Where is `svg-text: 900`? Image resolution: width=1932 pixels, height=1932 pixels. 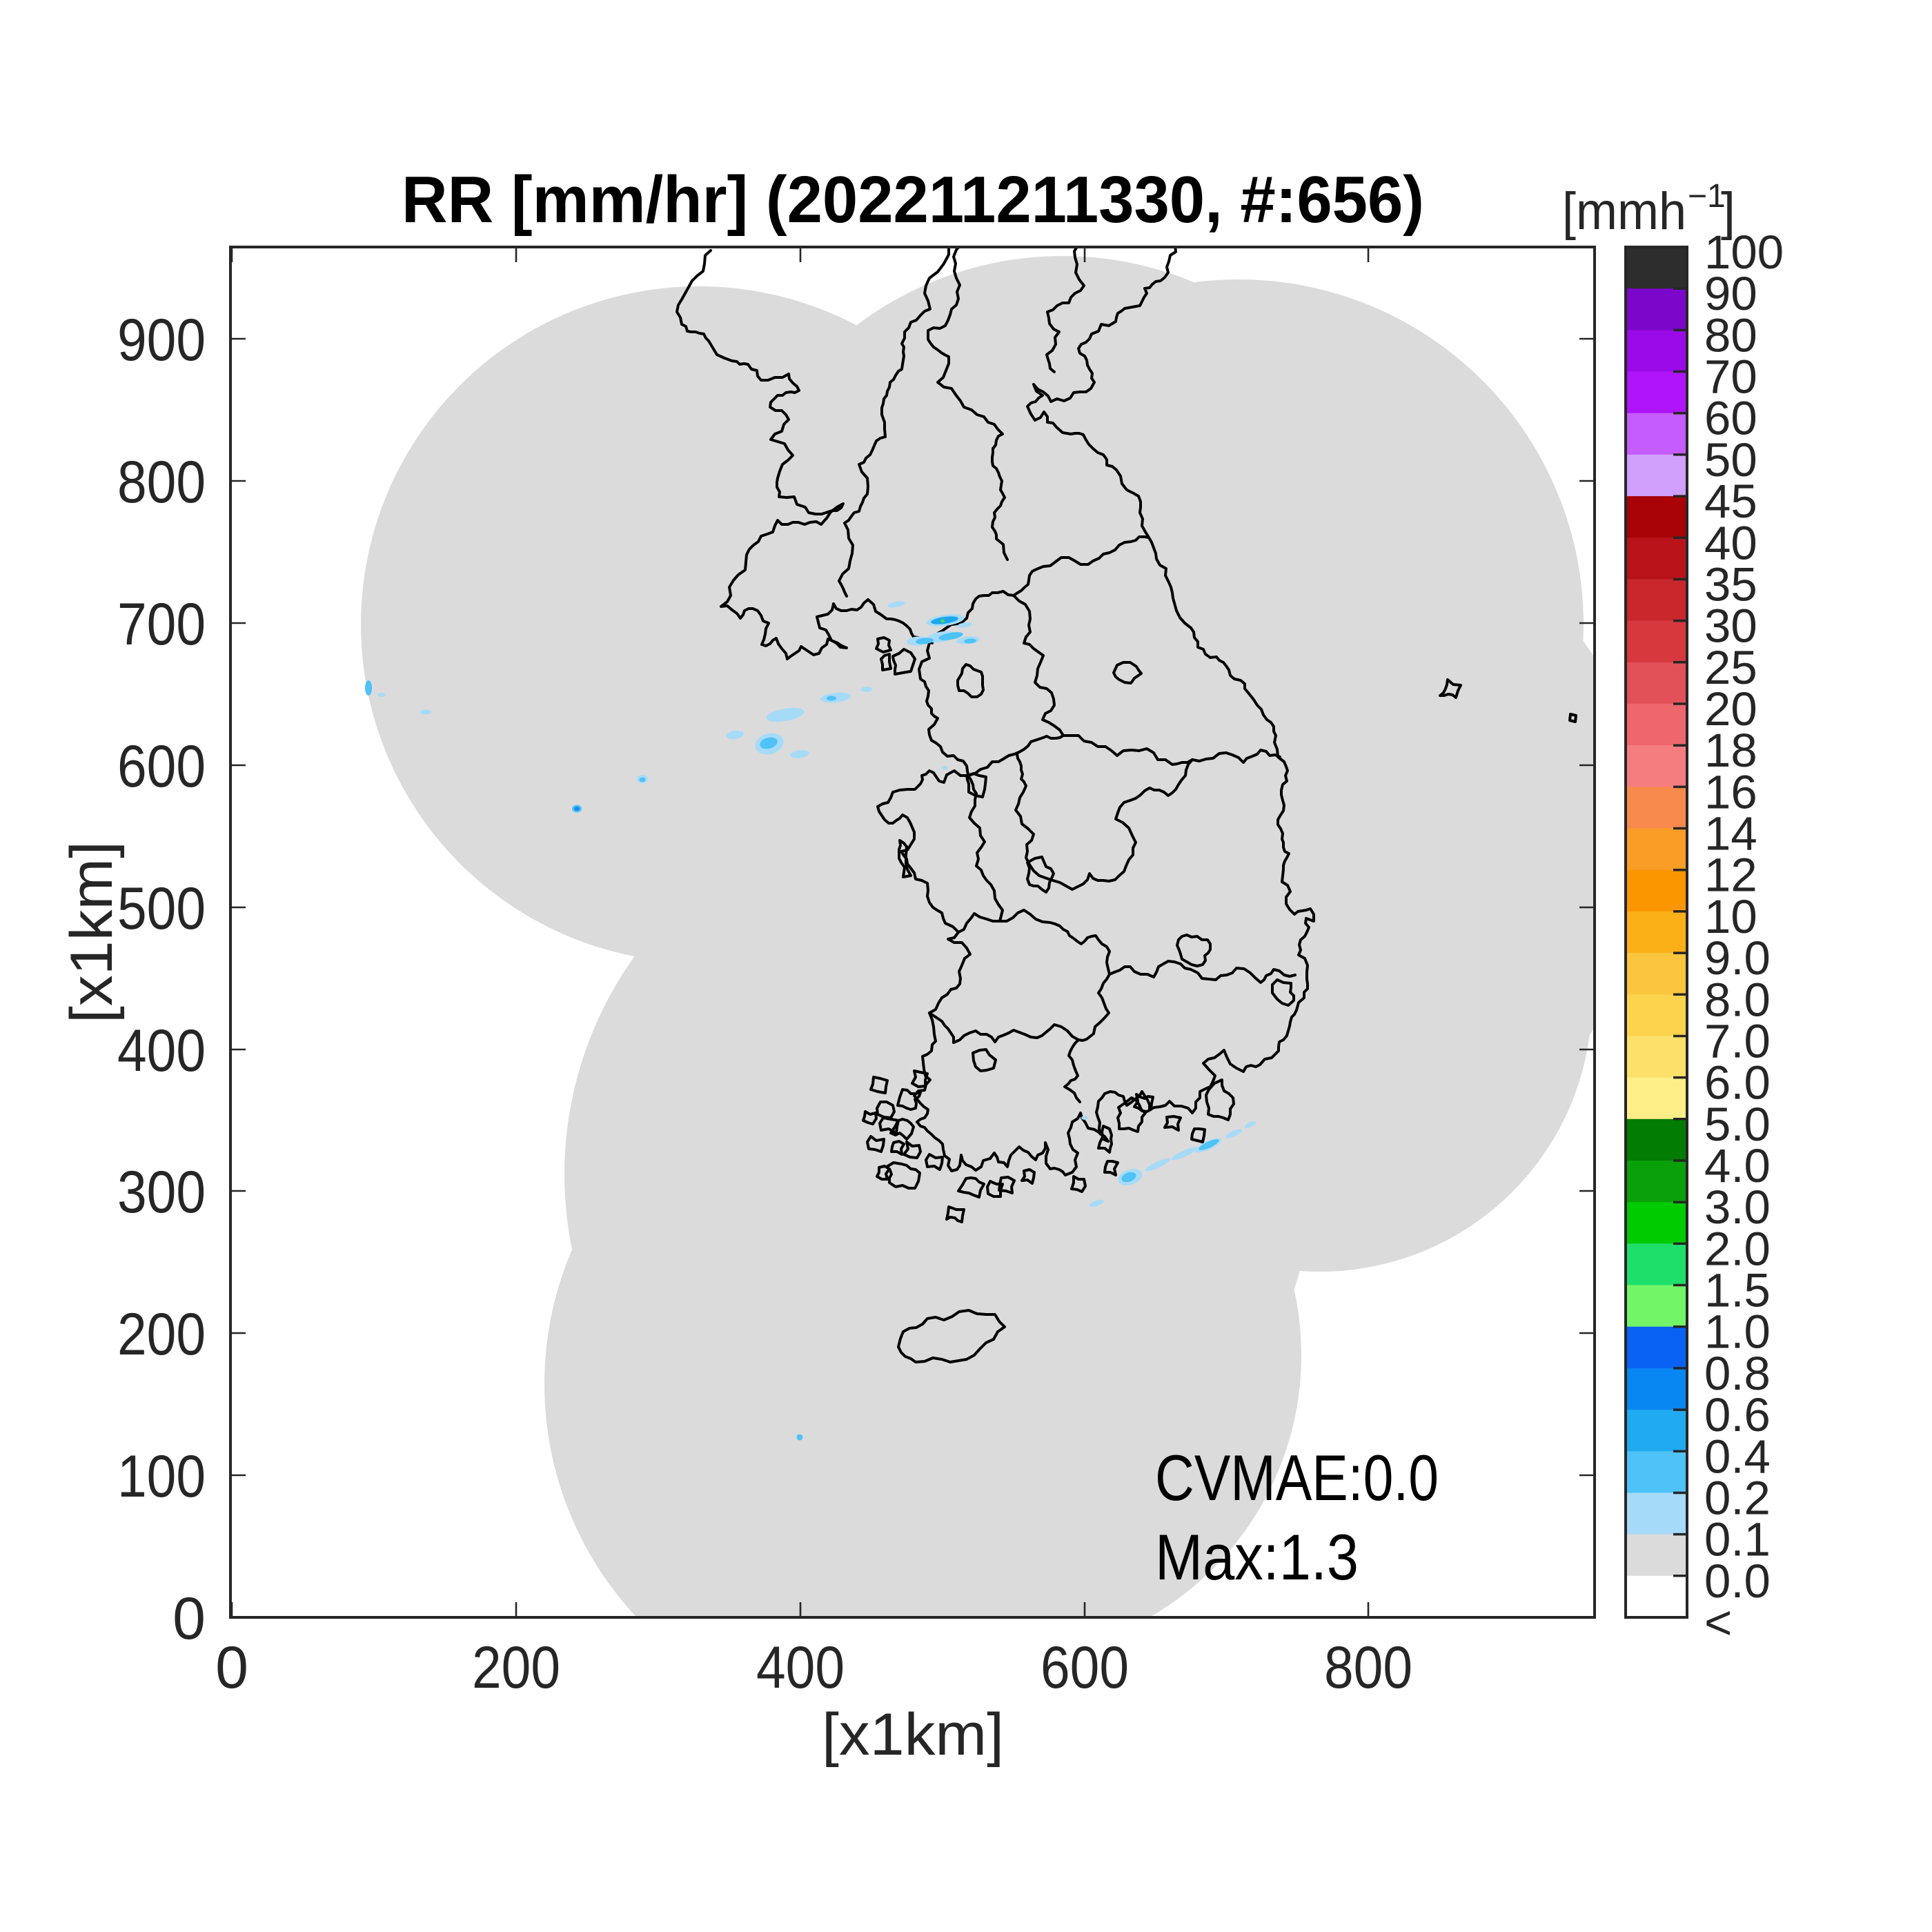
svg-text: 900 is located at coordinates (161, 340).